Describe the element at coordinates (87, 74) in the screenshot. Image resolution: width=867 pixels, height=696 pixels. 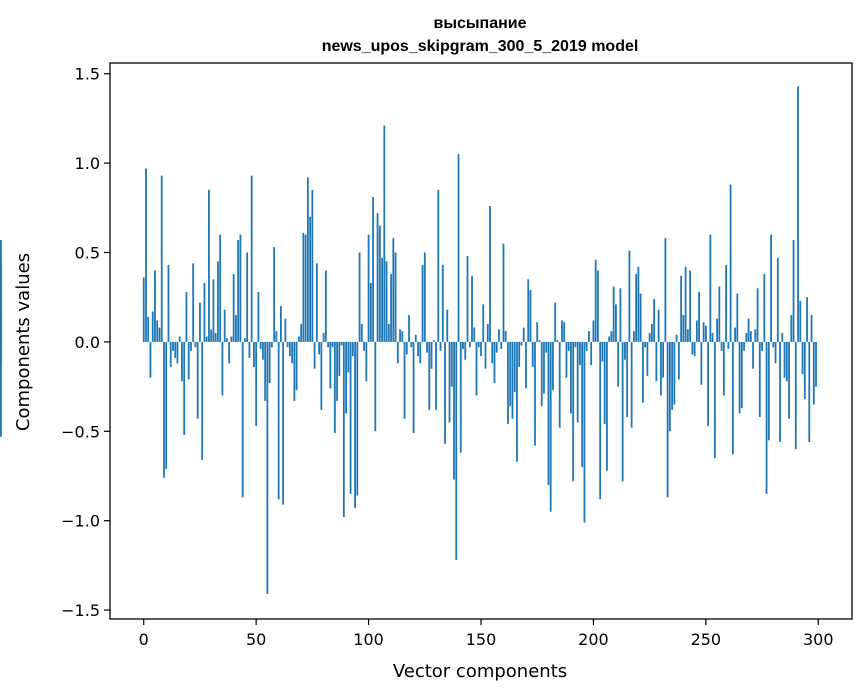
I see `y-tick-label: 1.5` at that location.